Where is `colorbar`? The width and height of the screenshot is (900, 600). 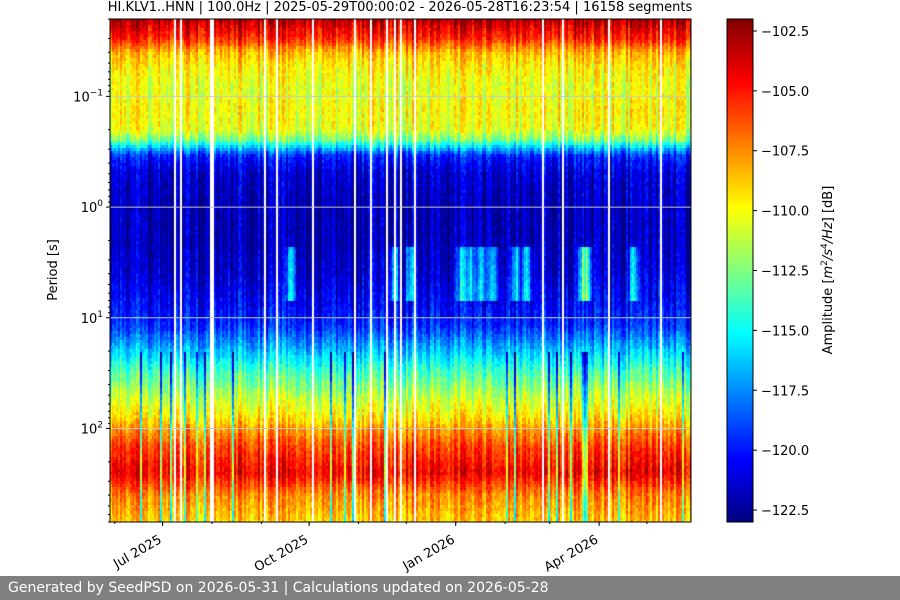
colorbar is located at coordinates (740, 270).